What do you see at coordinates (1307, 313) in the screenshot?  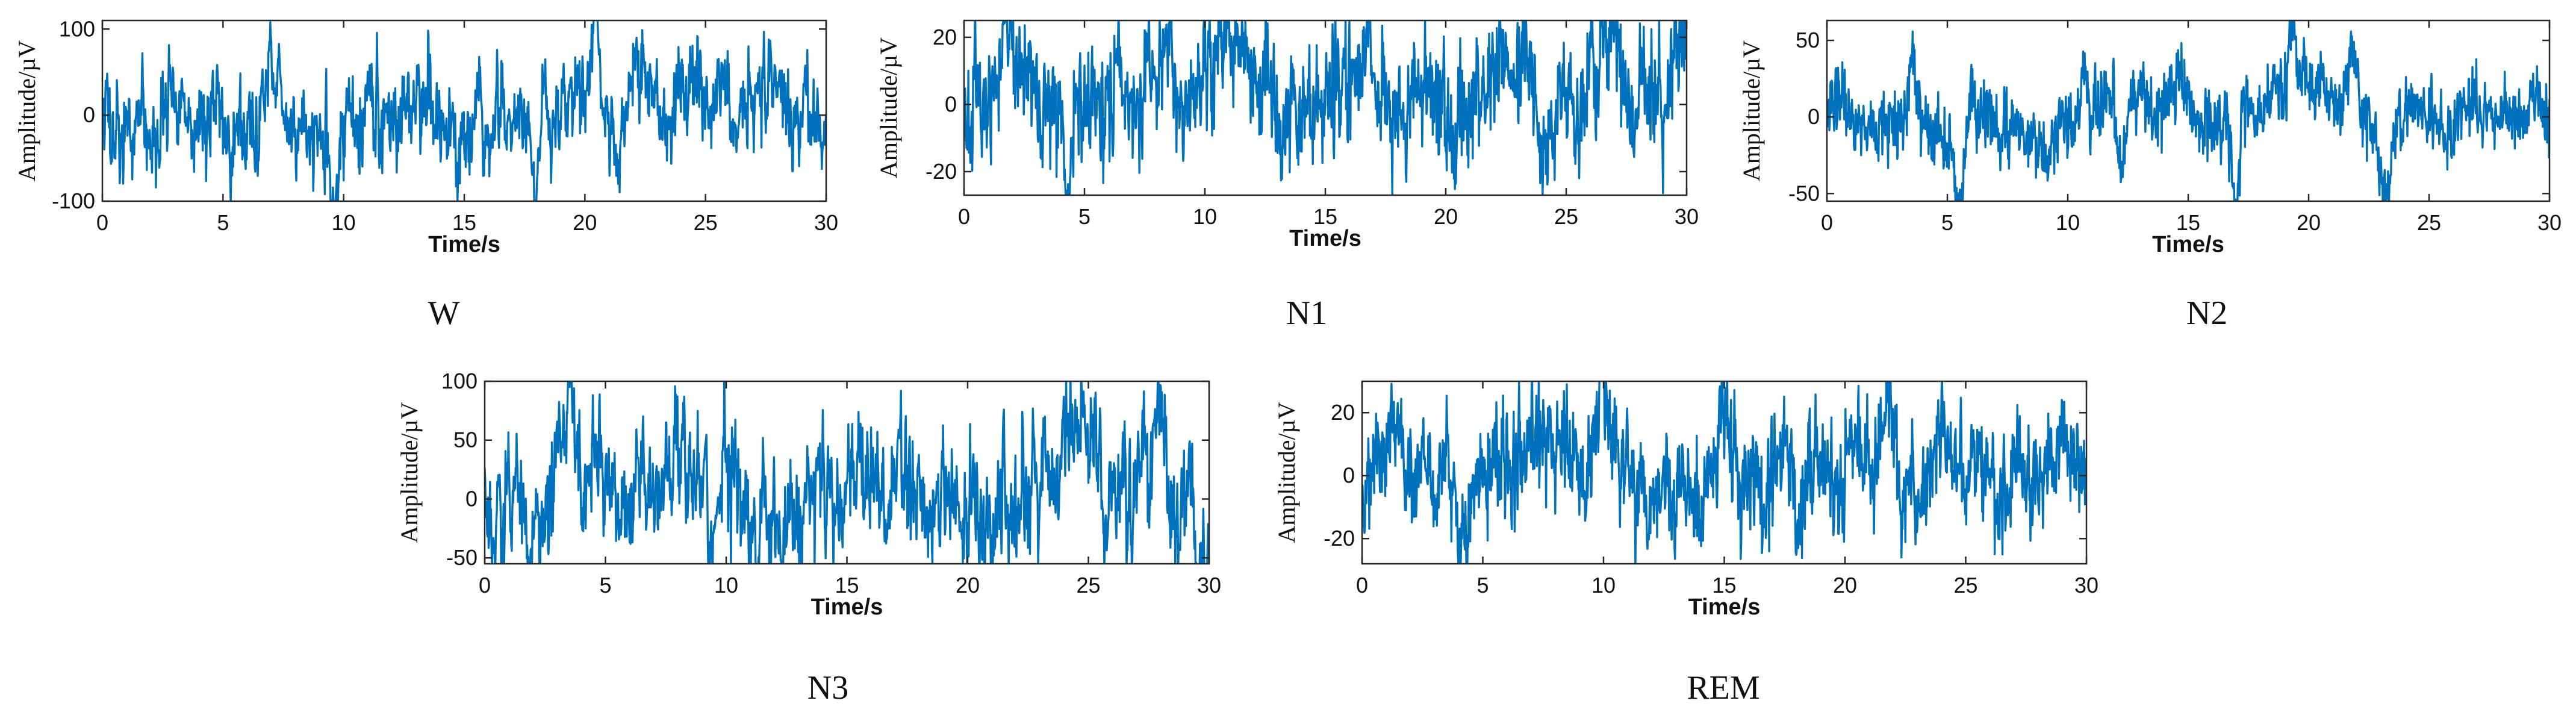 I see `caption-n1: N1` at bounding box center [1307, 313].